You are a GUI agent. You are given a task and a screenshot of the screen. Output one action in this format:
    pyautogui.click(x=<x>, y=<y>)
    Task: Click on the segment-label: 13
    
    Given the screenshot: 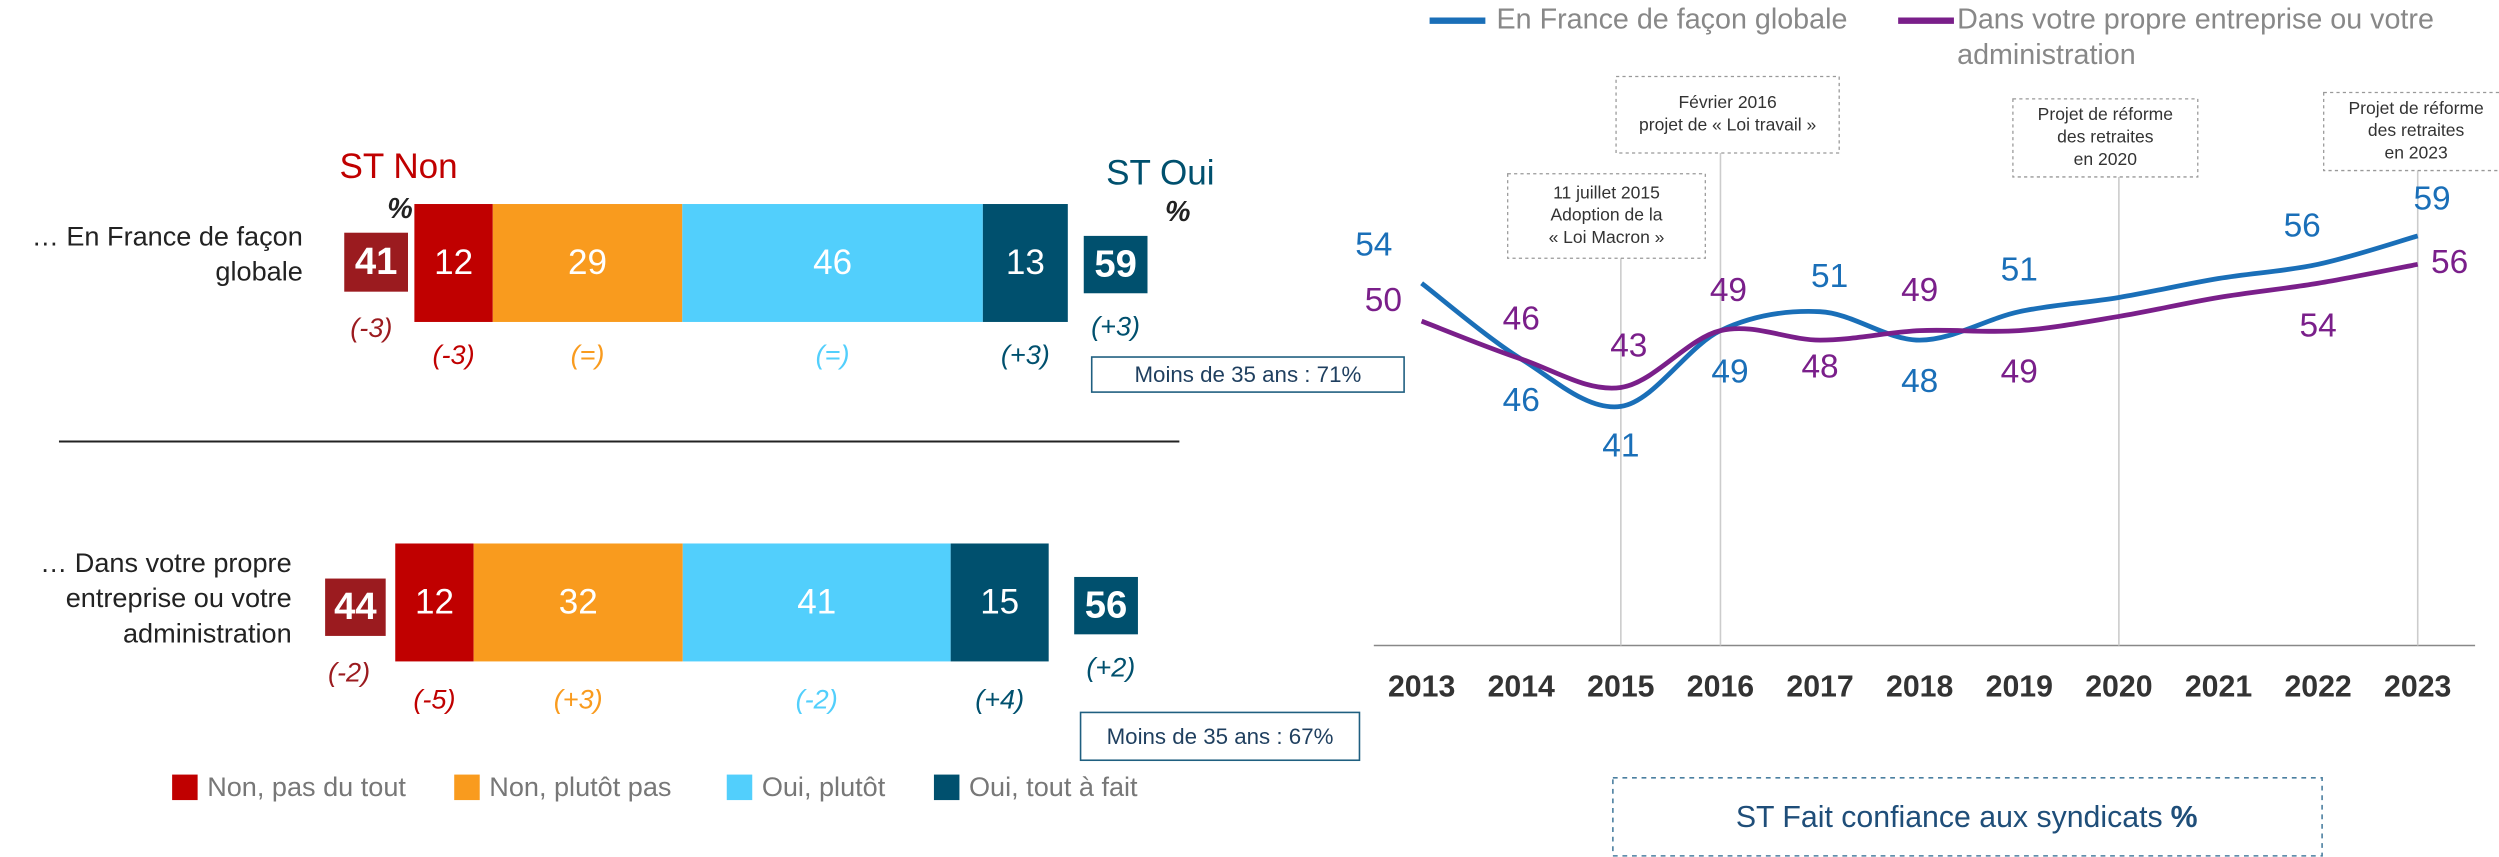 What is the action you would take?
    pyautogui.click(x=1025, y=262)
    